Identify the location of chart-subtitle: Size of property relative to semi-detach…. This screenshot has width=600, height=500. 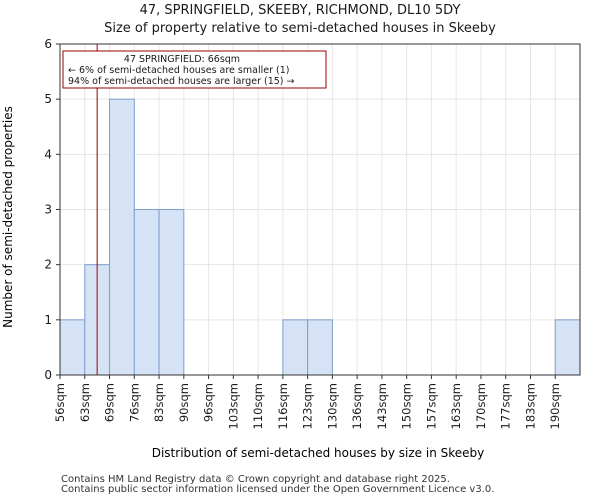
(300, 28).